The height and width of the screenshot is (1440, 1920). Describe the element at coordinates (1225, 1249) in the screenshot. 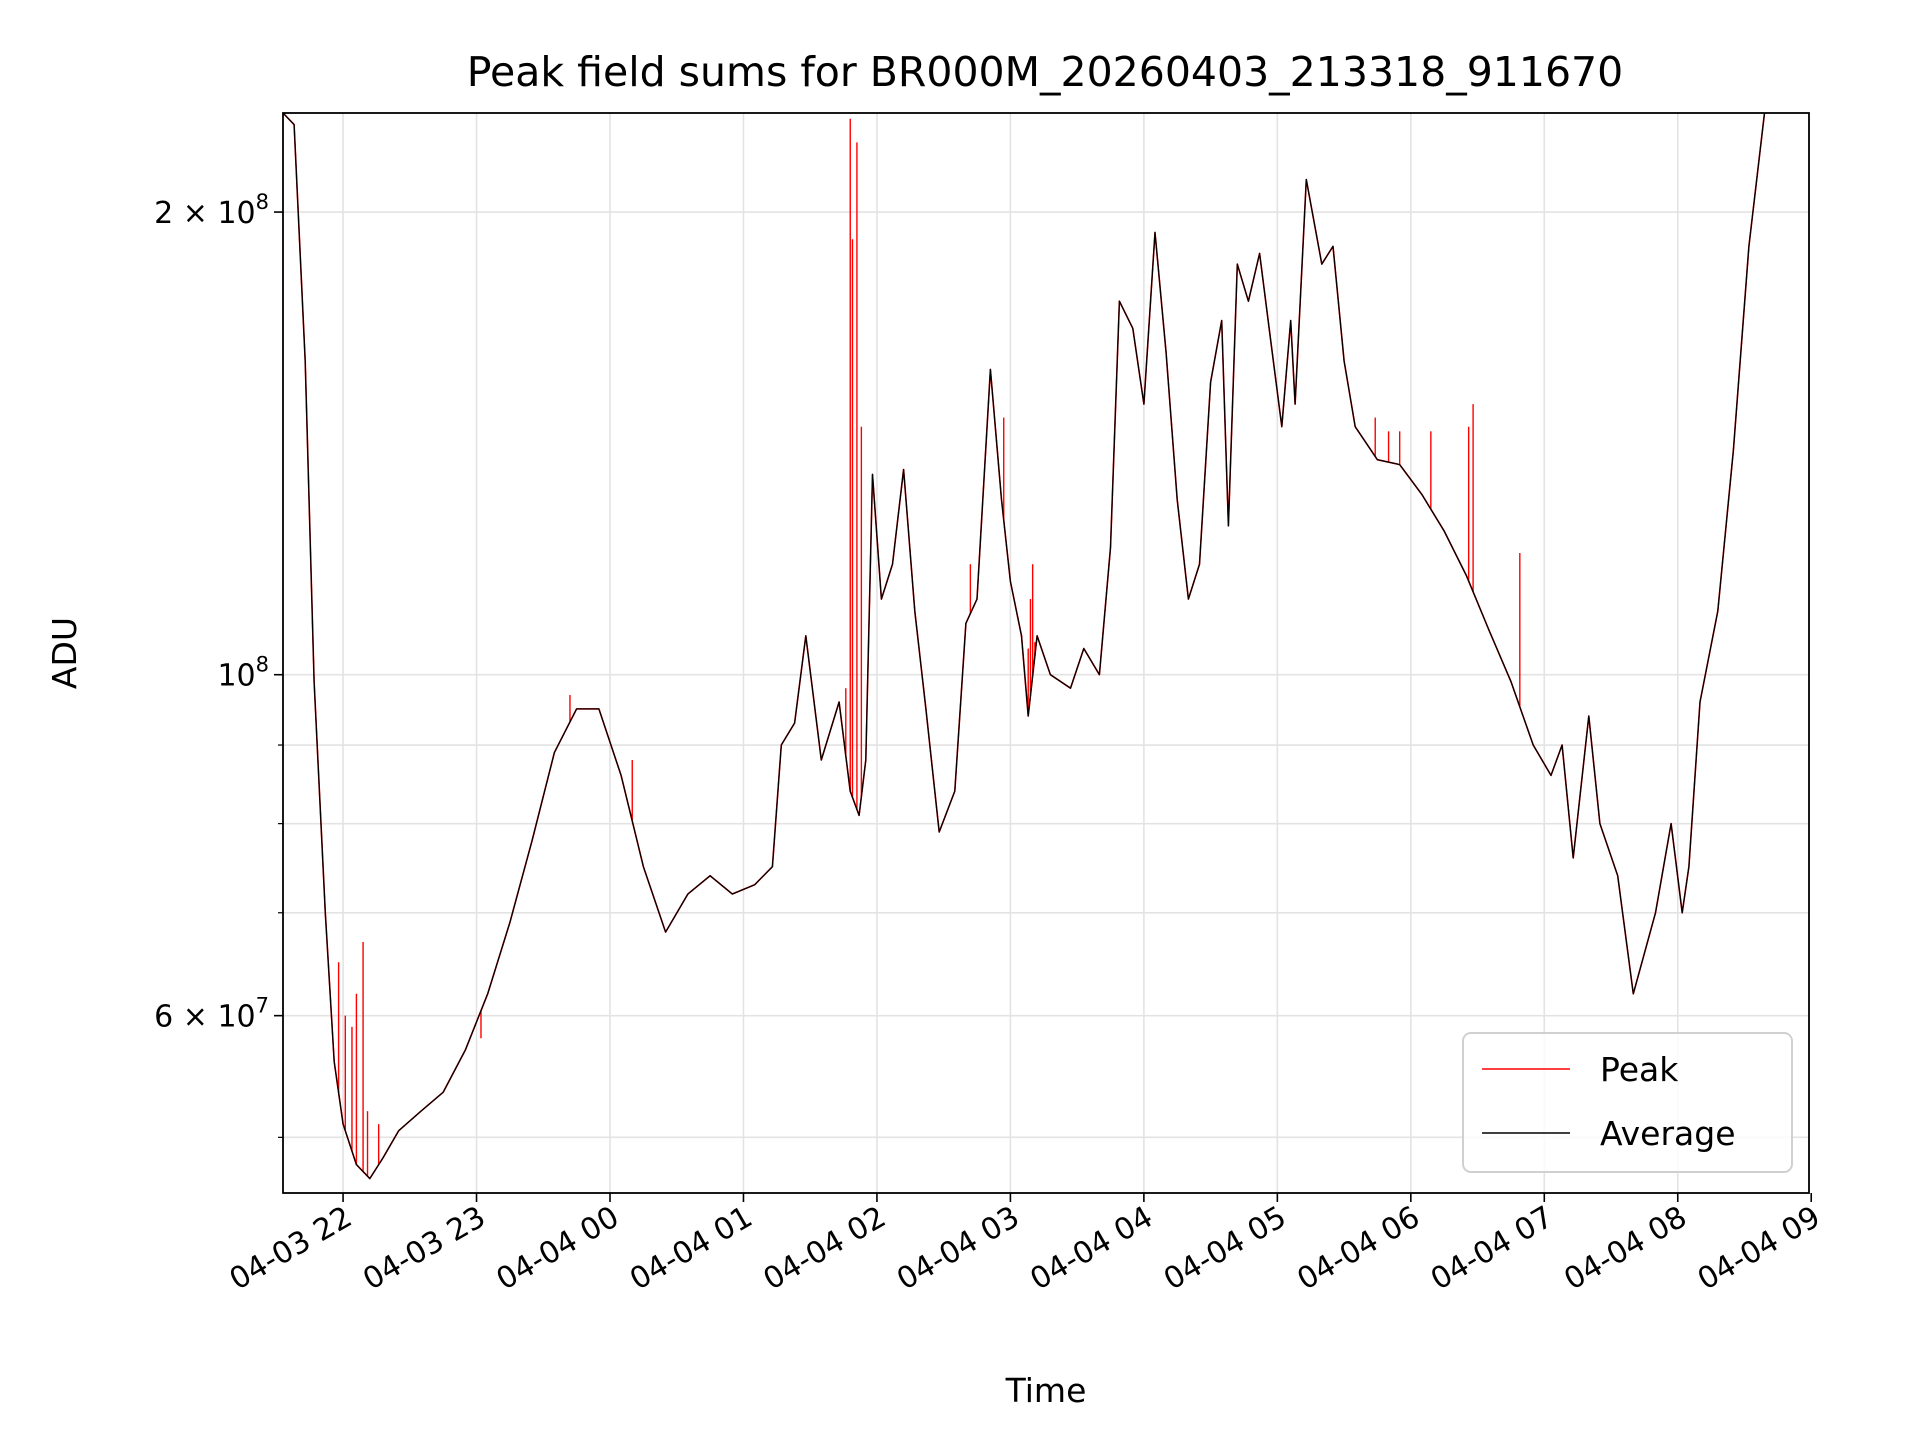

I see `x-tick-label-04-04-05: 04-04 05` at that location.